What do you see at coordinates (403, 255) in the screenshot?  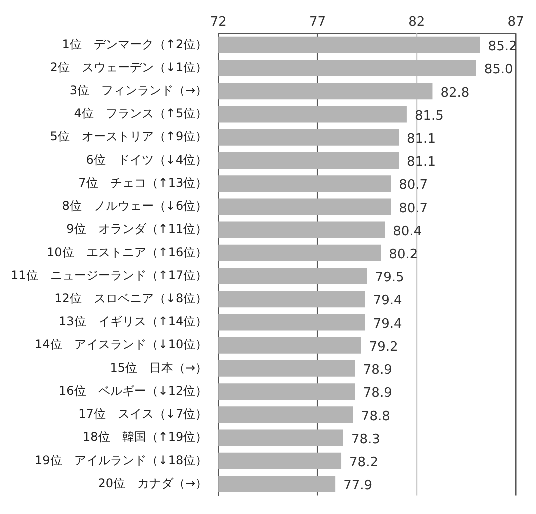 I see `data-label: 80.2` at bounding box center [403, 255].